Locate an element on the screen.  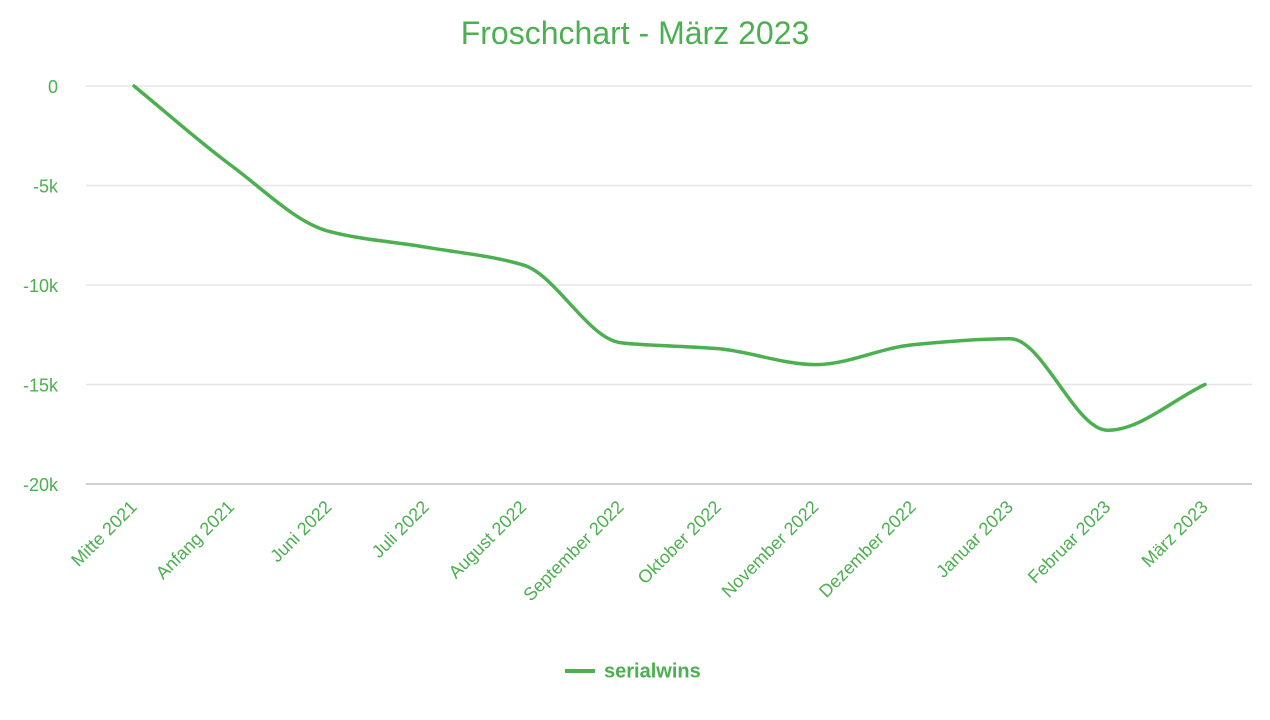
y-tick-label: -10k is located at coordinates (41, 286).